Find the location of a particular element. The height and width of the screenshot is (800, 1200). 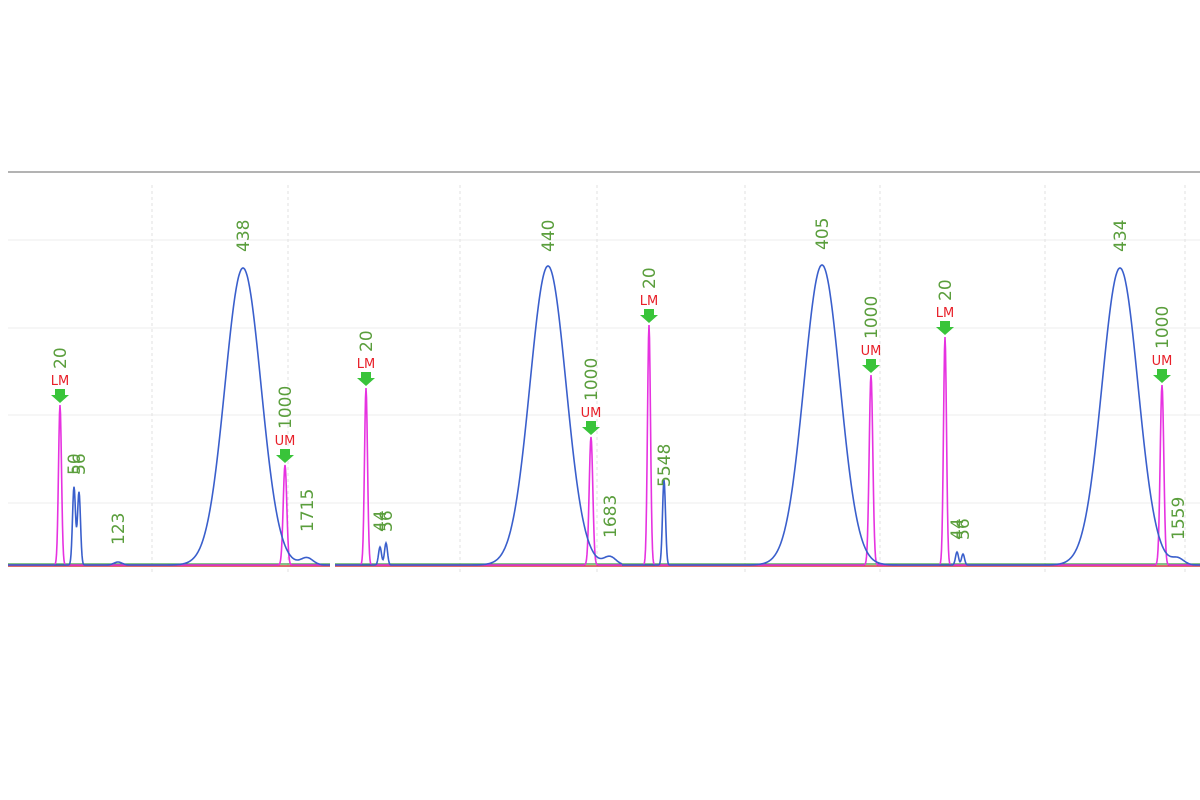

peak-label: 5548 is located at coordinates (665, 465).